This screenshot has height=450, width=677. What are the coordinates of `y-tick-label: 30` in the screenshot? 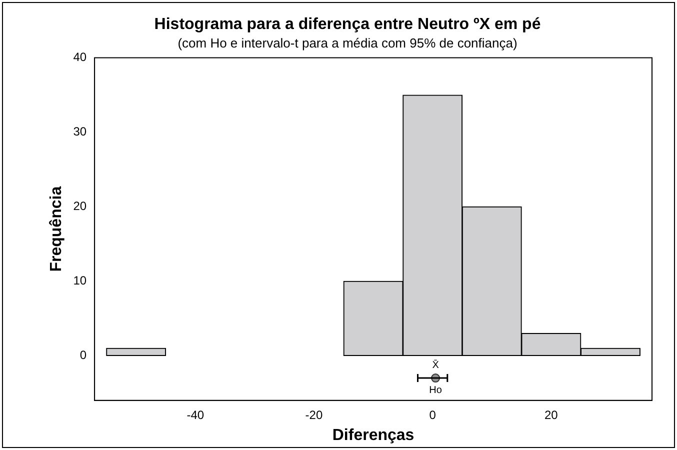 It's located at (80, 131).